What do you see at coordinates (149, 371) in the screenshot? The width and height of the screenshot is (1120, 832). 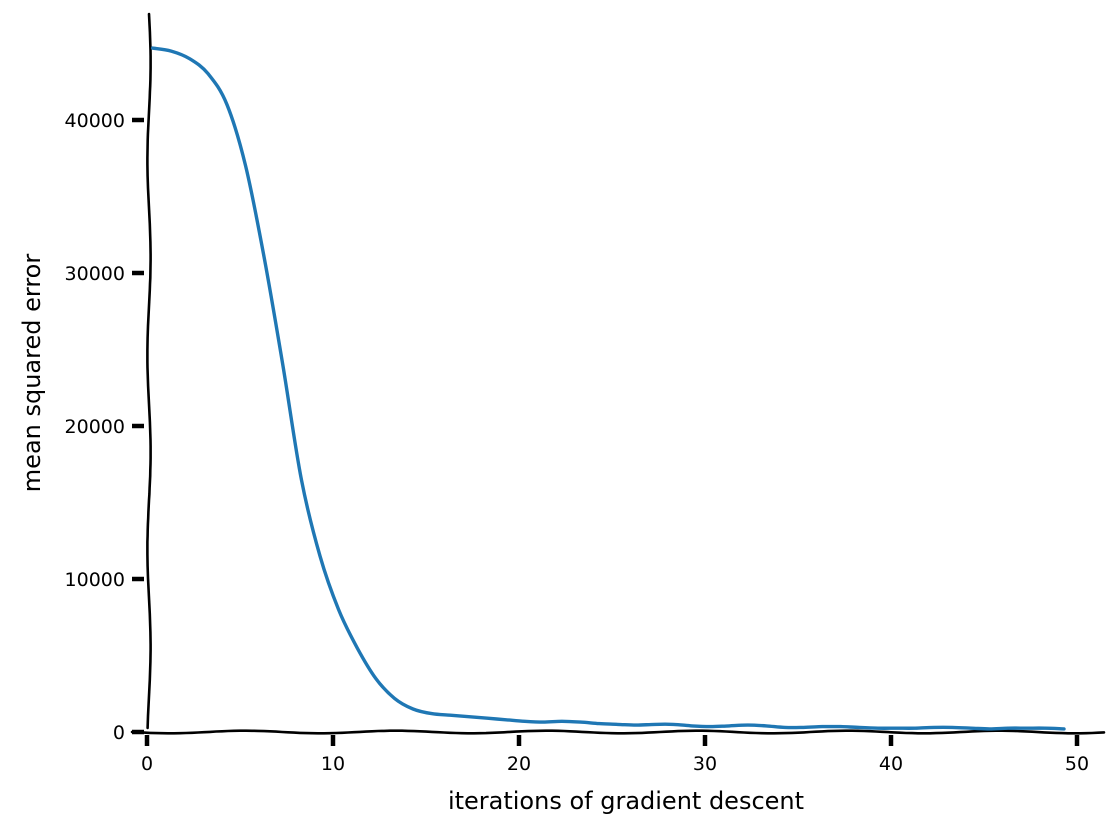 I see `y-axis-line` at bounding box center [149, 371].